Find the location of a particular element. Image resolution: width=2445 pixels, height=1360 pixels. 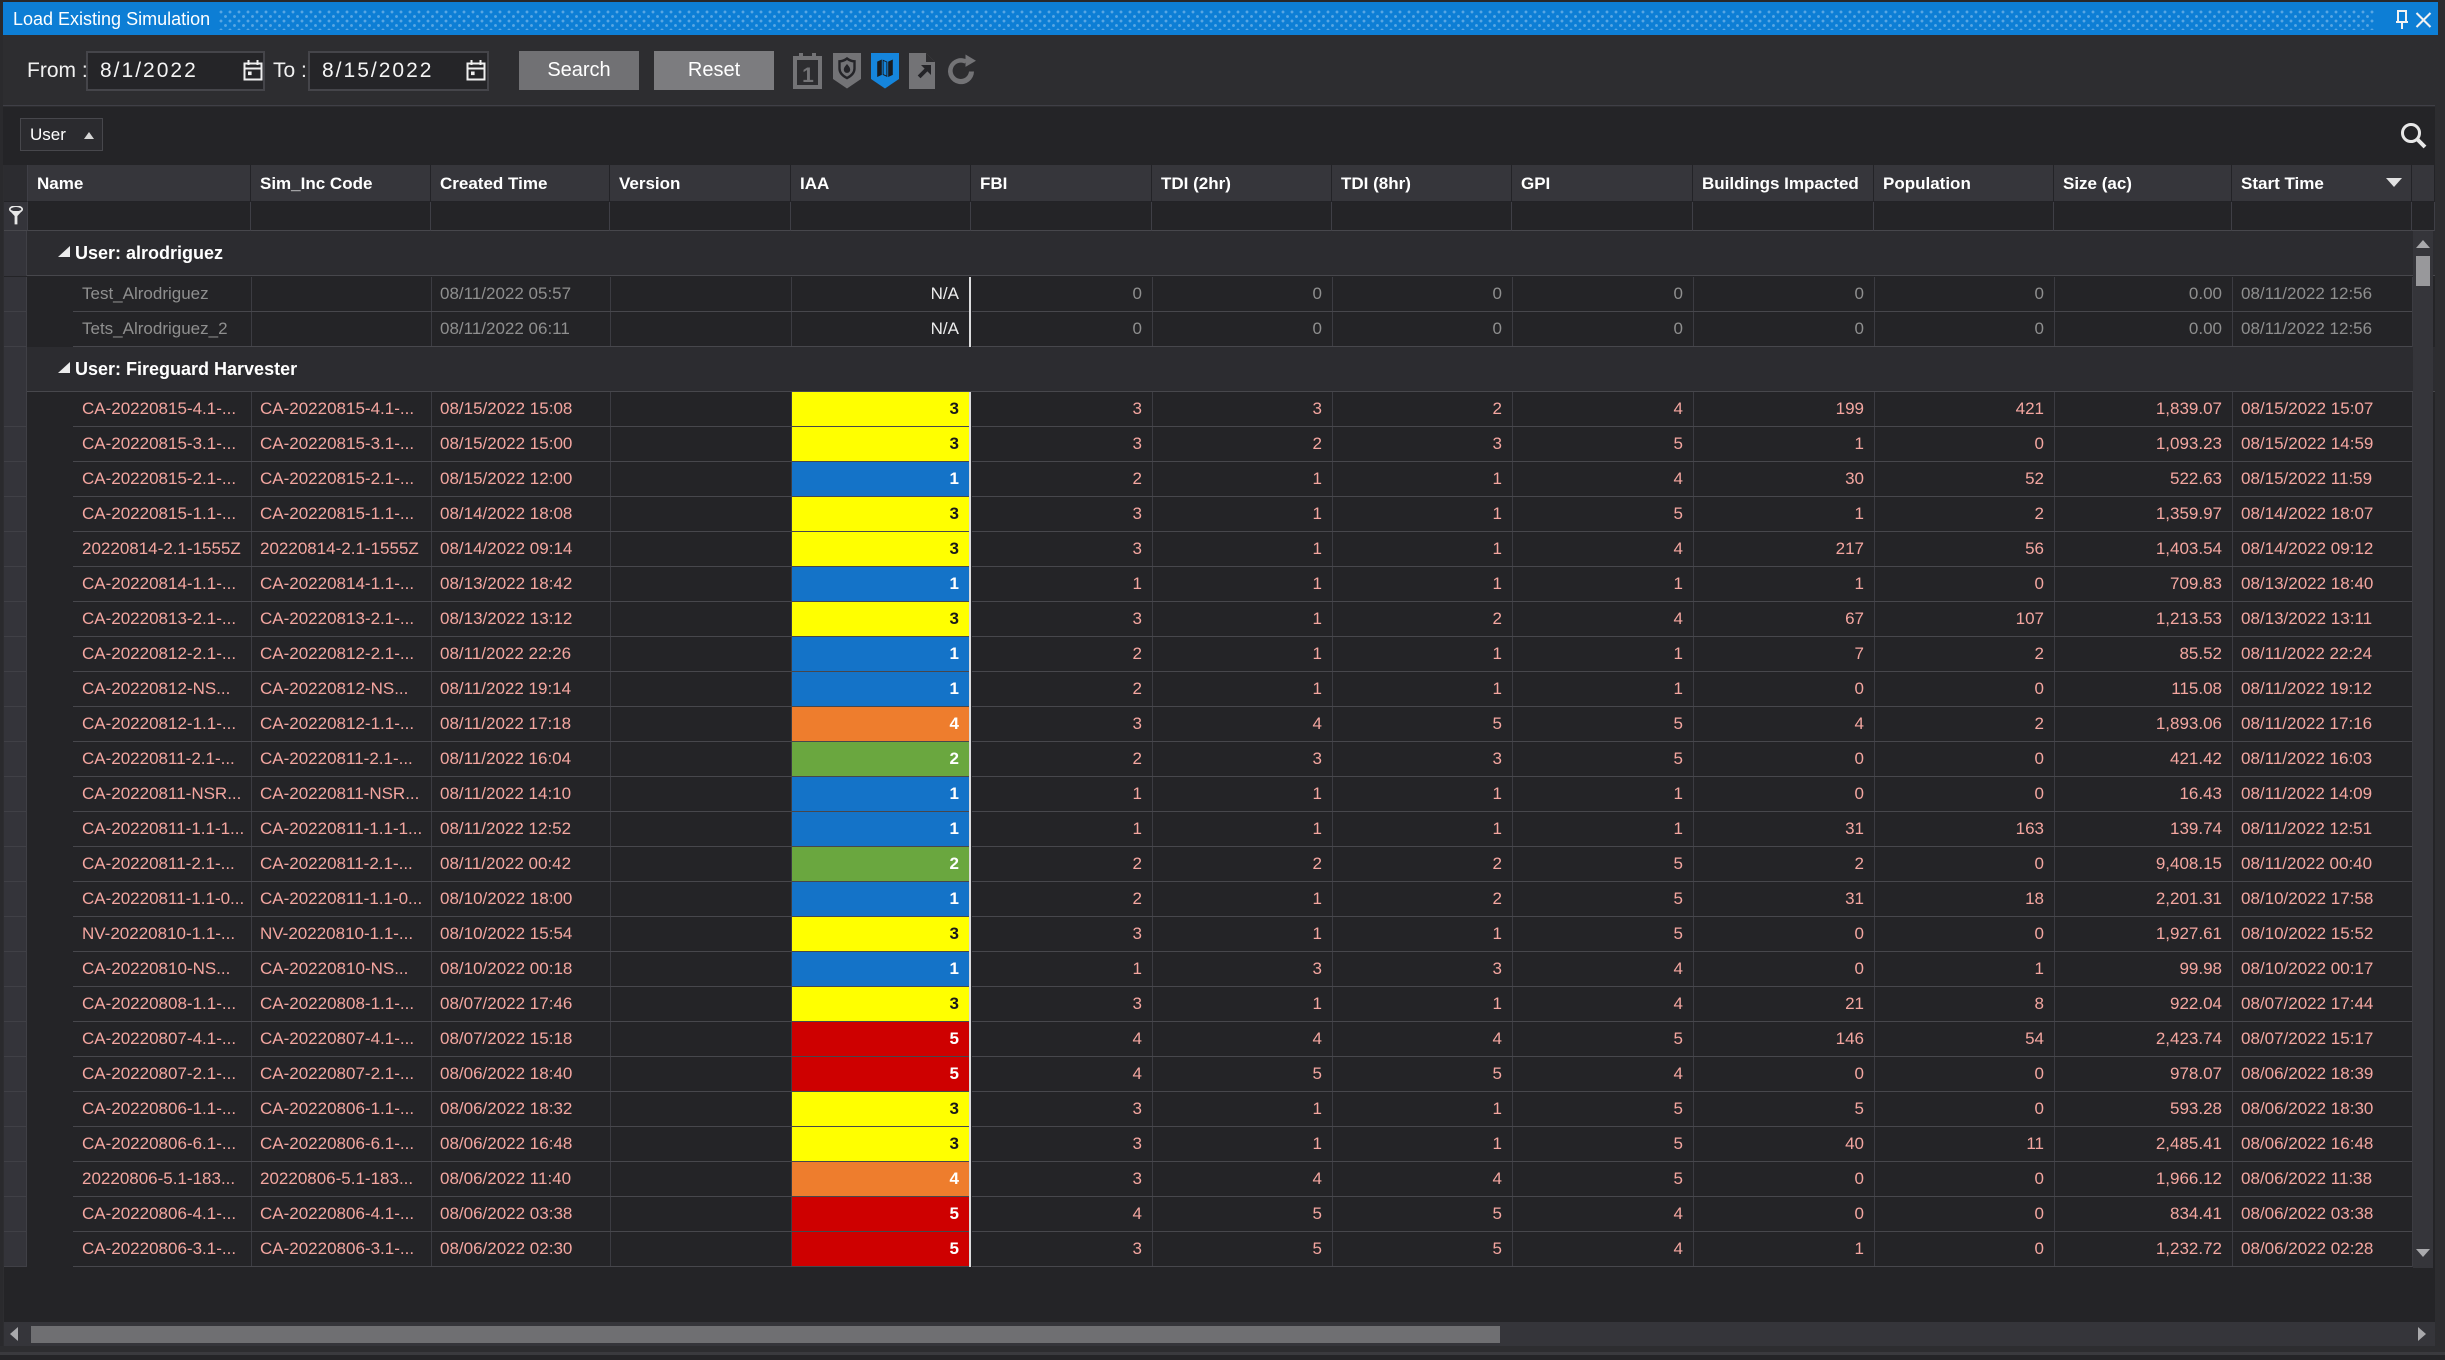

svg-text: 1 is located at coordinates (808, 75).